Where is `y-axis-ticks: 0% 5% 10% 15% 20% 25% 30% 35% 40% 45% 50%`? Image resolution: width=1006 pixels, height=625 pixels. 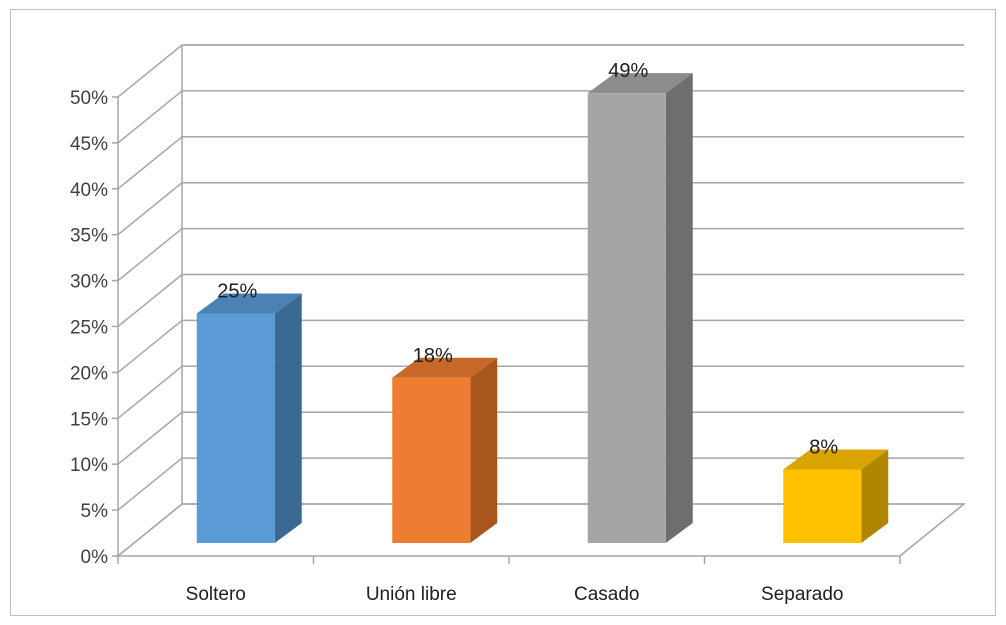 y-axis-ticks: 0% 5% 10% 15% 20% 25% 30% 35% 40% 45% 50% is located at coordinates (94, 328).